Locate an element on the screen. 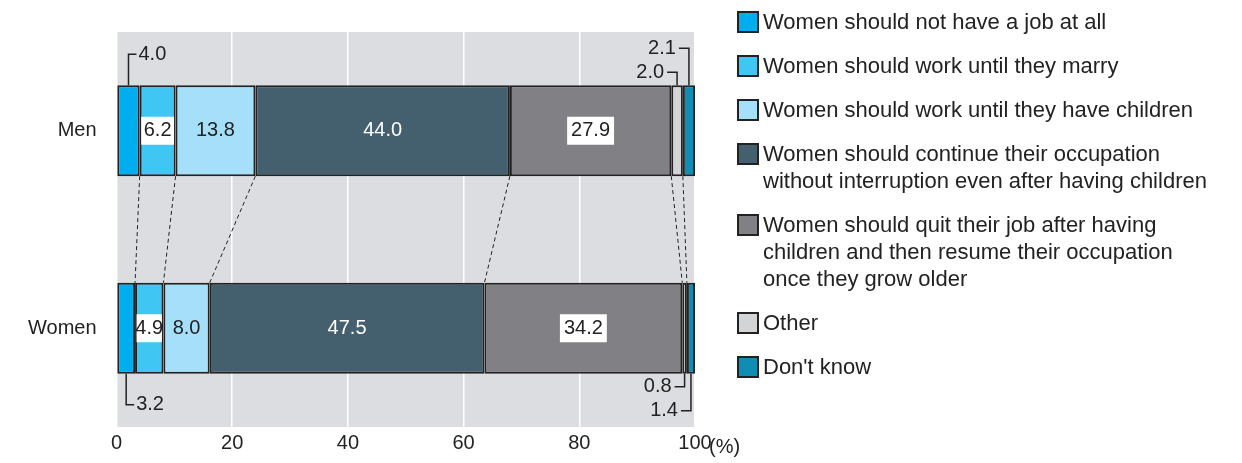 Image resolution: width=1242 pixels, height=463 pixels. data-label: 47.5 is located at coordinates (347, 326).